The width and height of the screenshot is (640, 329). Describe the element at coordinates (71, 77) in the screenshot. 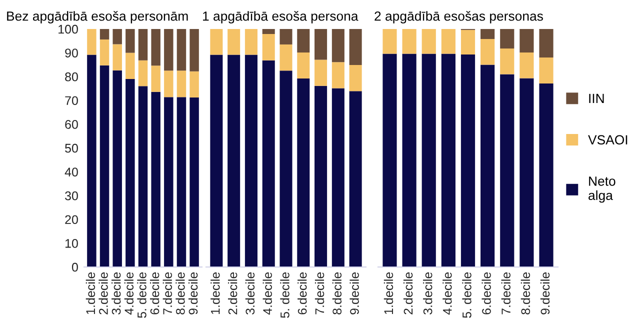

I see `y-tick-label: 80` at that location.